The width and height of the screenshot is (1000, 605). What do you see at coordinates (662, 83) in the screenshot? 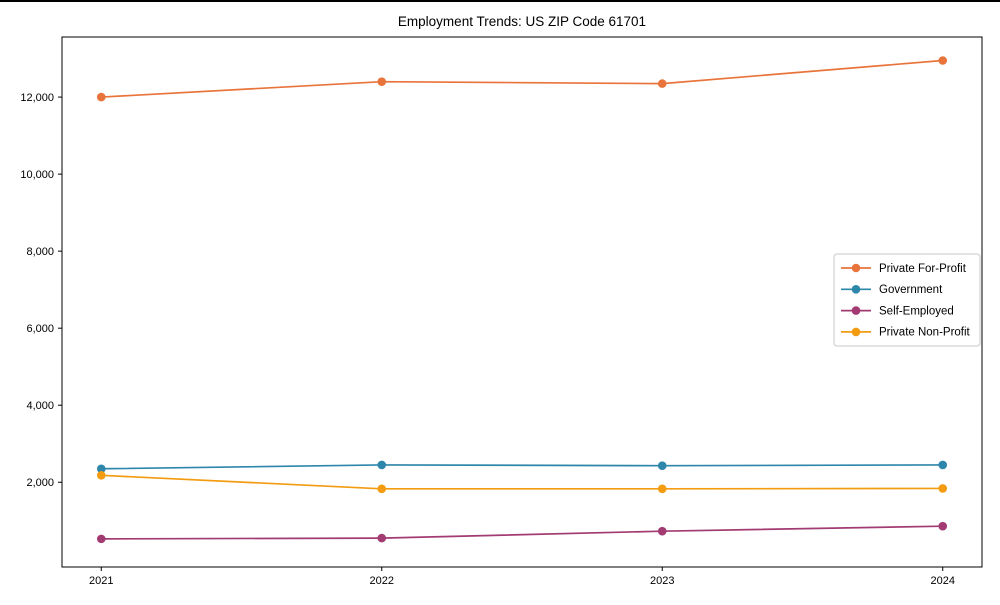
I see `data-point-private-for-profit-2023` at bounding box center [662, 83].